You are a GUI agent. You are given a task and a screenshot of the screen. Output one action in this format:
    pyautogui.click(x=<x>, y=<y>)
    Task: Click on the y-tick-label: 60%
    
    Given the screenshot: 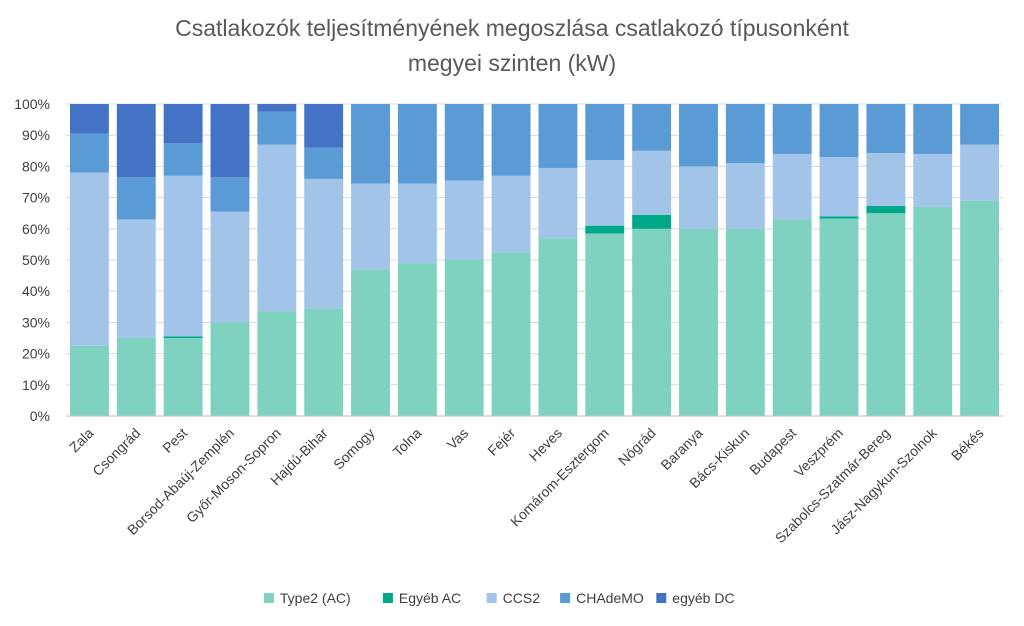 What is the action you would take?
    pyautogui.click(x=36, y=229)
    